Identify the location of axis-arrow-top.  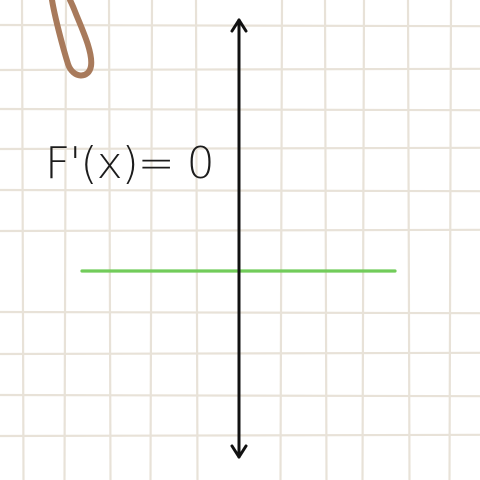
(239, 25).